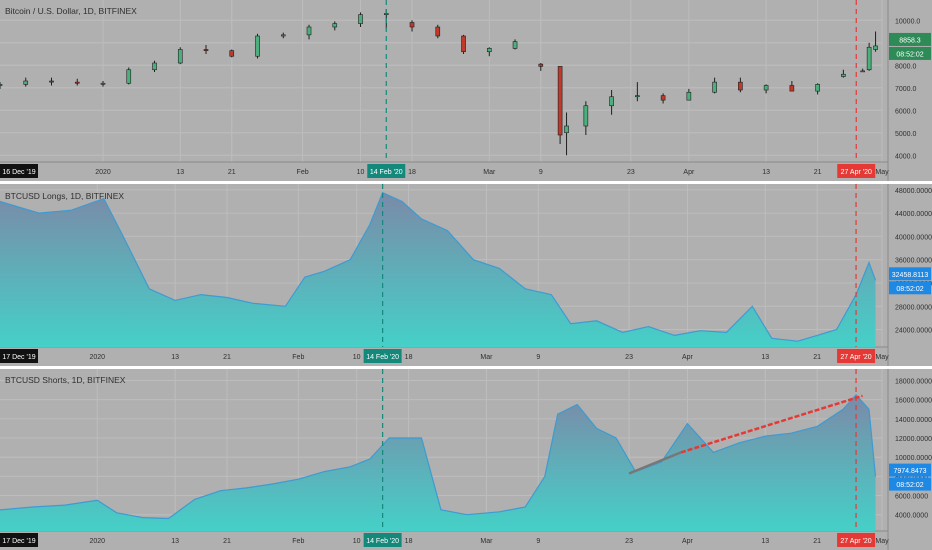  I want to click on start-date-chip, so click(19, 356).